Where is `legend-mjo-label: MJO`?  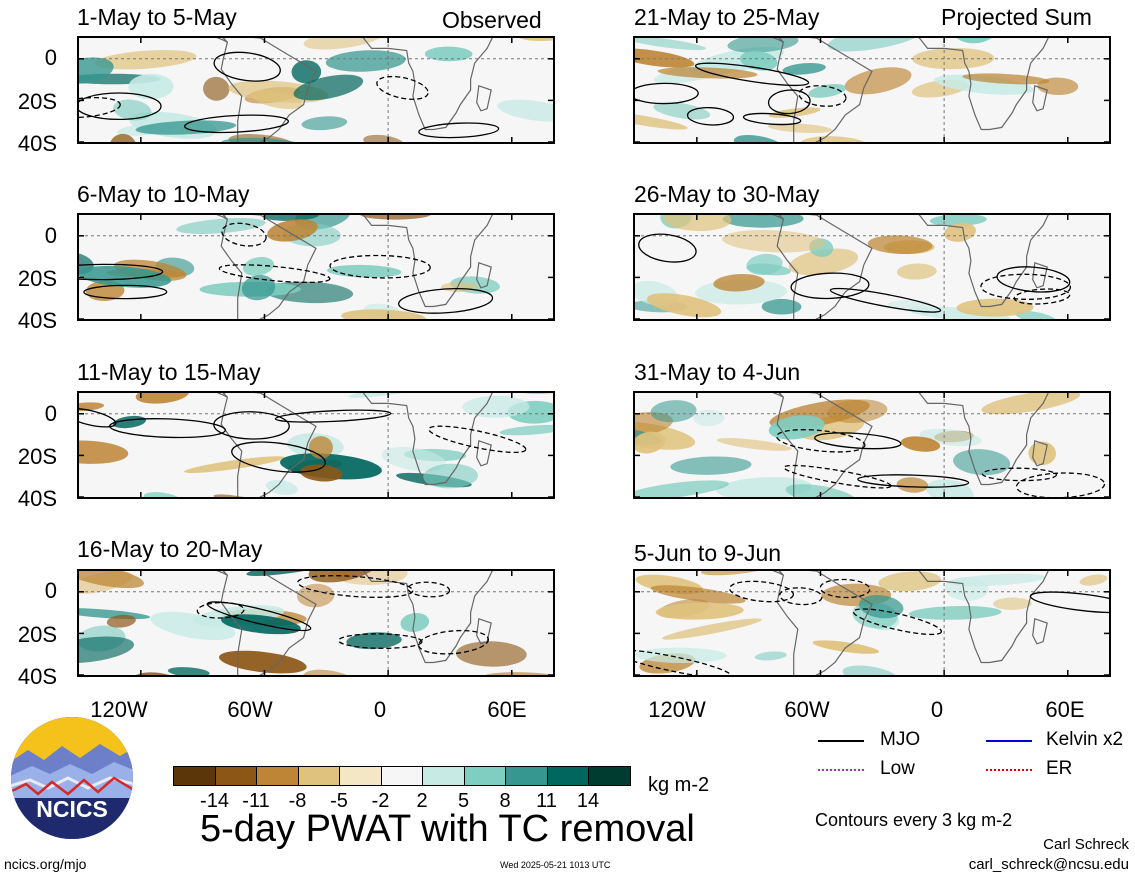 legend-mjo-label: MJO is located at coordinates (900, 739).